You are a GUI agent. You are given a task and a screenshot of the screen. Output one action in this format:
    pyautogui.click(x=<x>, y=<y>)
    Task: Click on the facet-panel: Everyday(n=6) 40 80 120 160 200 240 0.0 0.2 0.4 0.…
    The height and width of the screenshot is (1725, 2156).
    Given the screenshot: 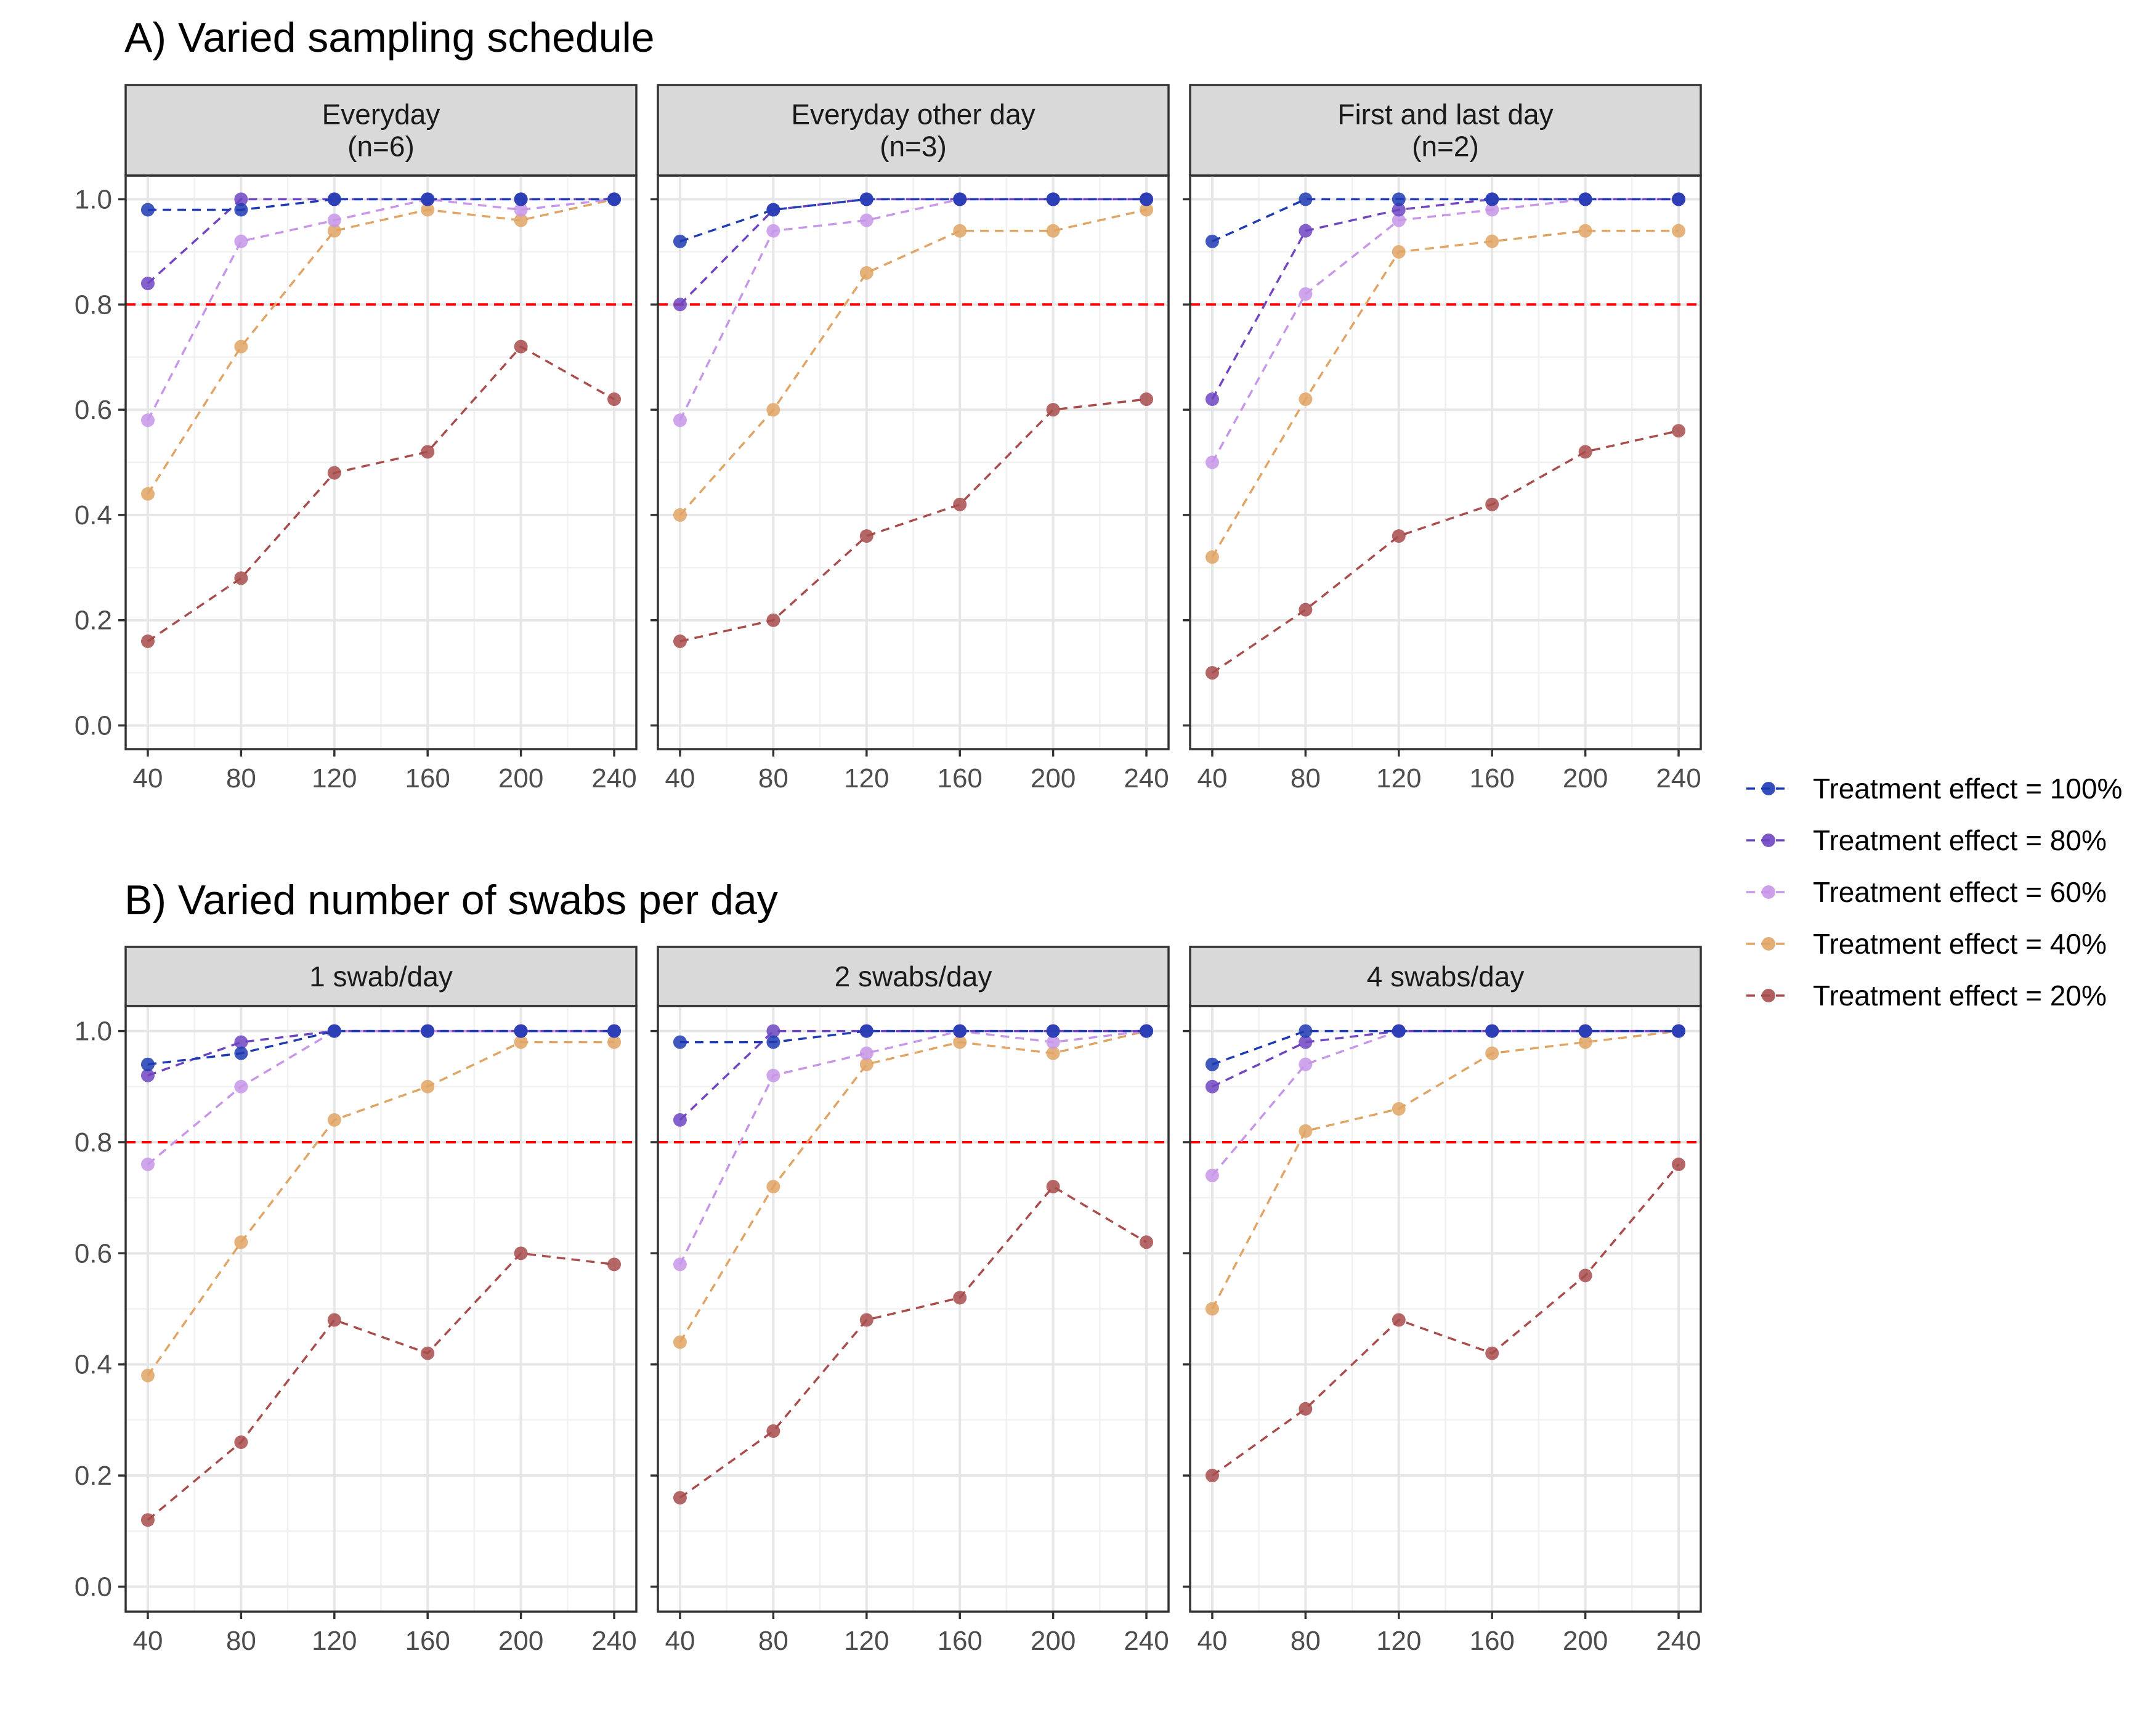 What is the action you would take?
    pyautogui.click(x=356, y=439)
    